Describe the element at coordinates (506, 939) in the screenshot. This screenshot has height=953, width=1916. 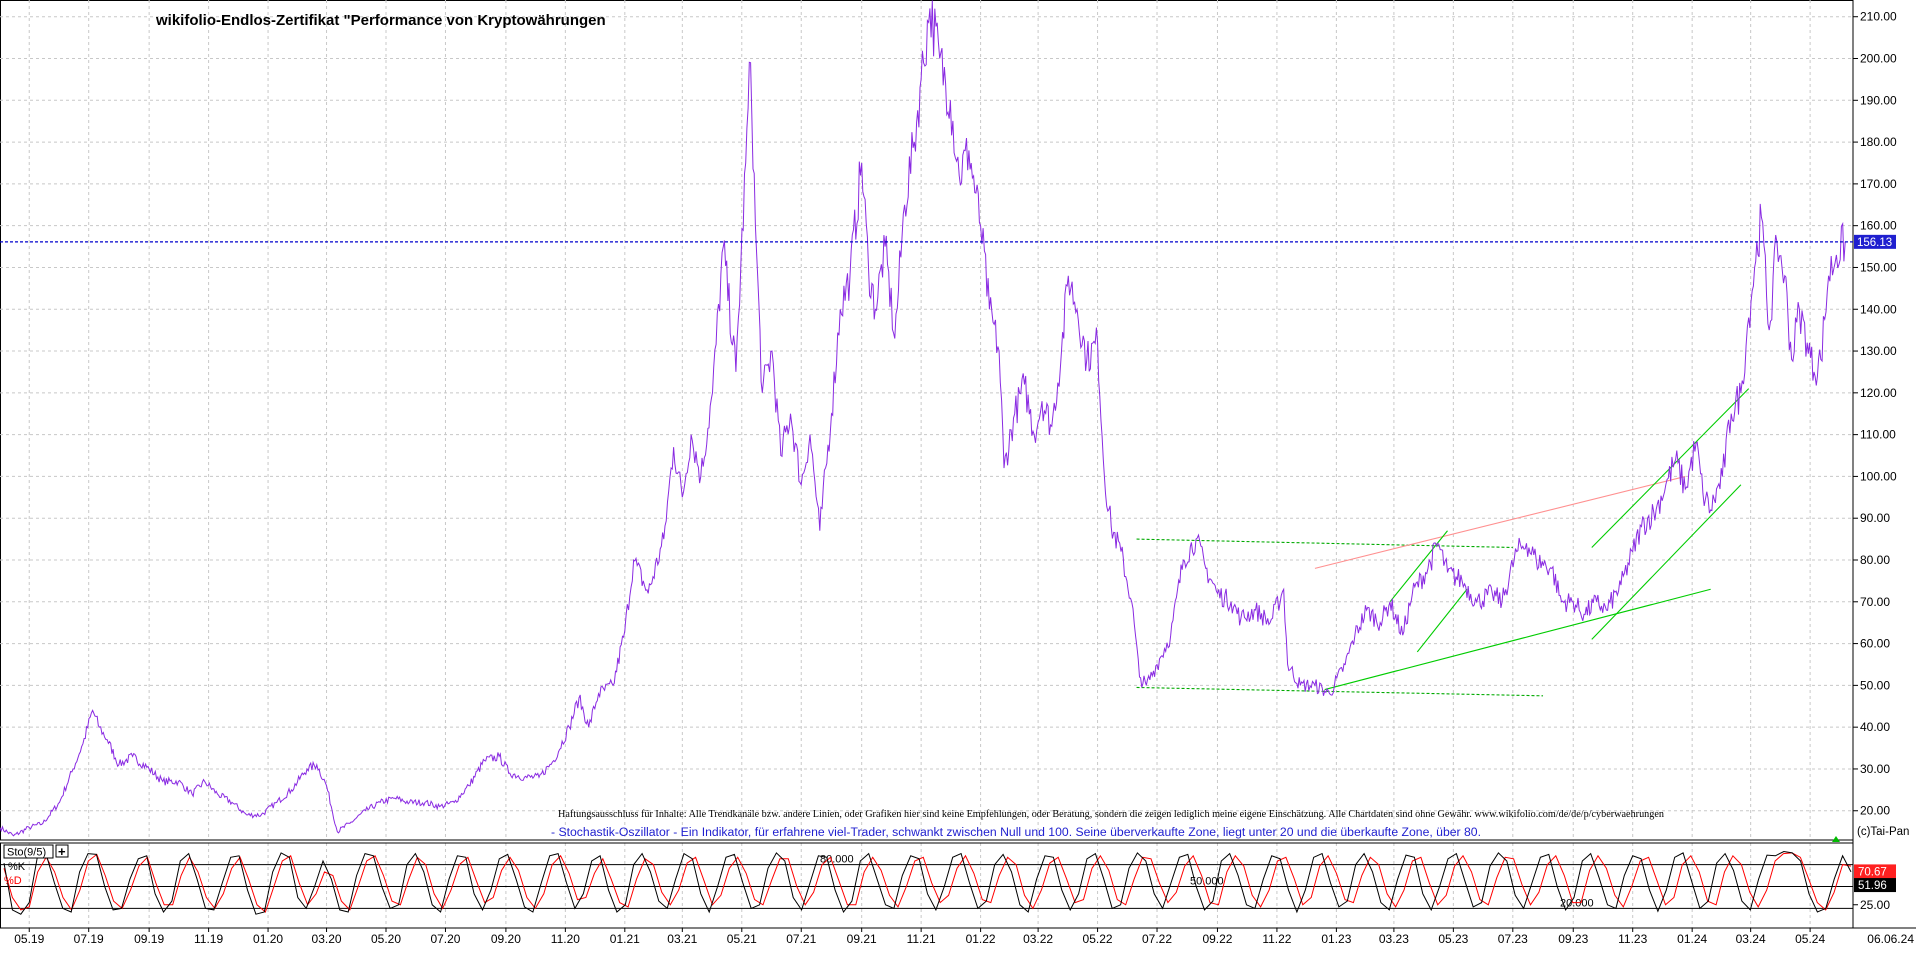
I see `x-tick-label: 09.20` at that location.